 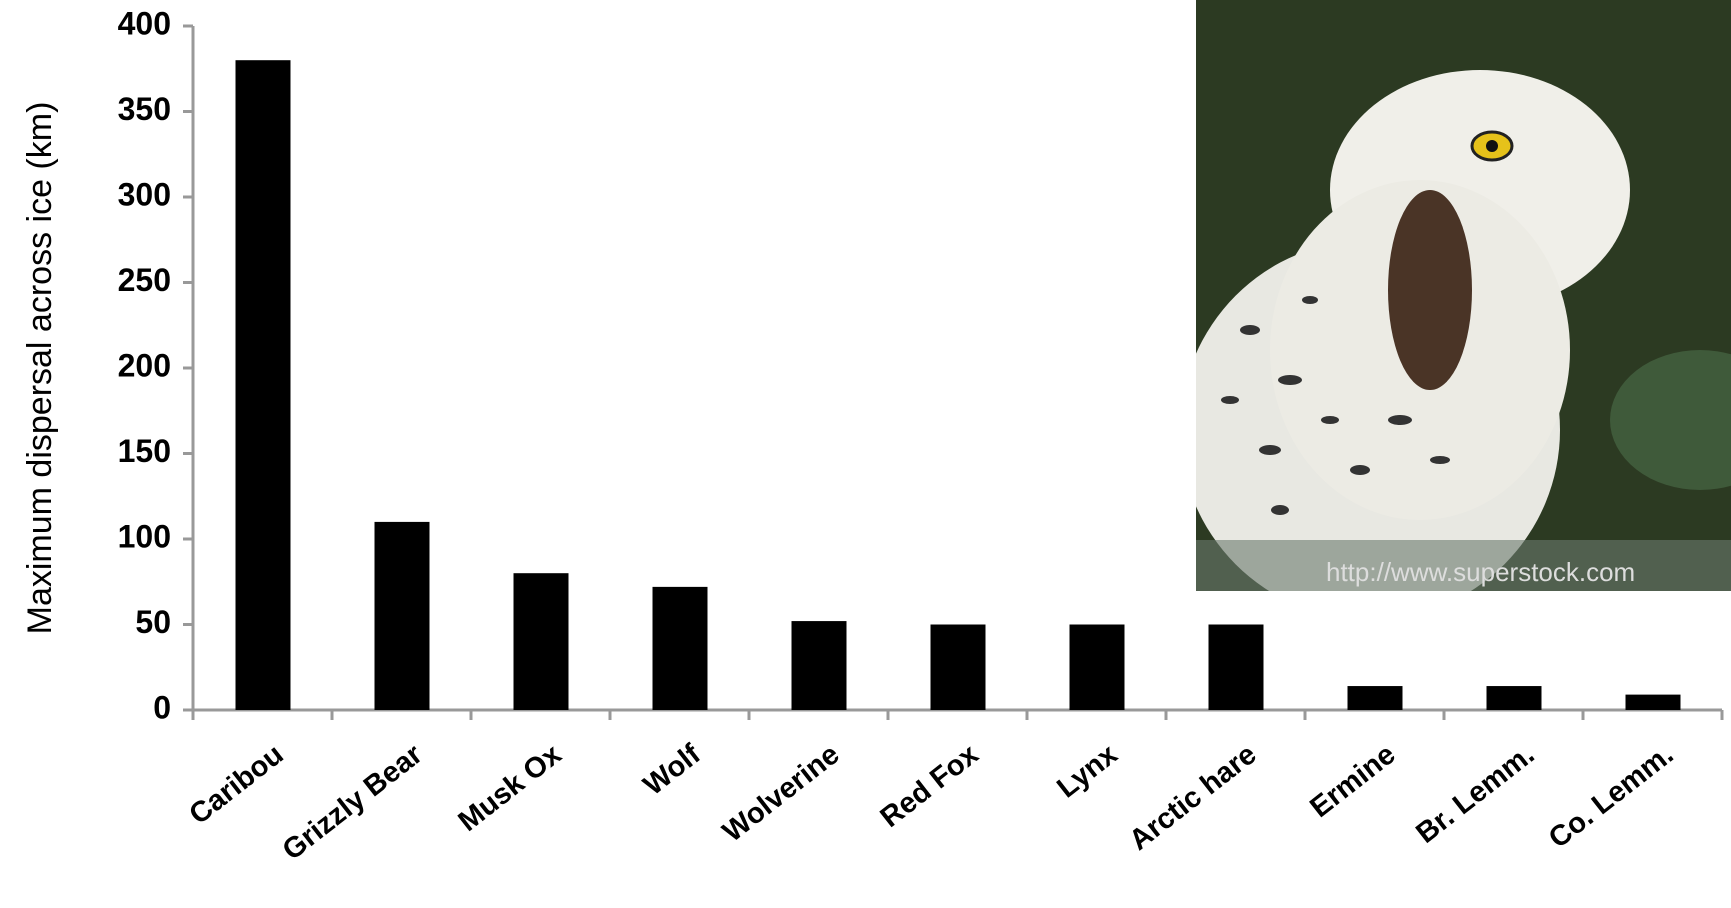 I want to click on image-credit: http://www.superstock.com, so click(x=1480, y=572).